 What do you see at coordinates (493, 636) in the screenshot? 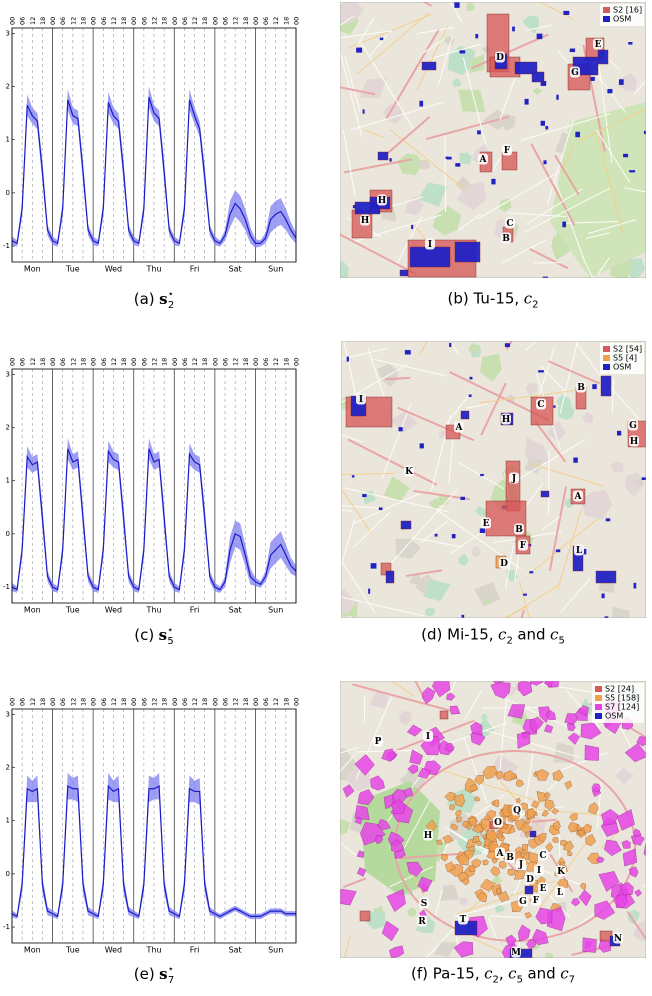
I see `caption: (d) Mi-15, c2 and c5` at bounding box center [493, 636].